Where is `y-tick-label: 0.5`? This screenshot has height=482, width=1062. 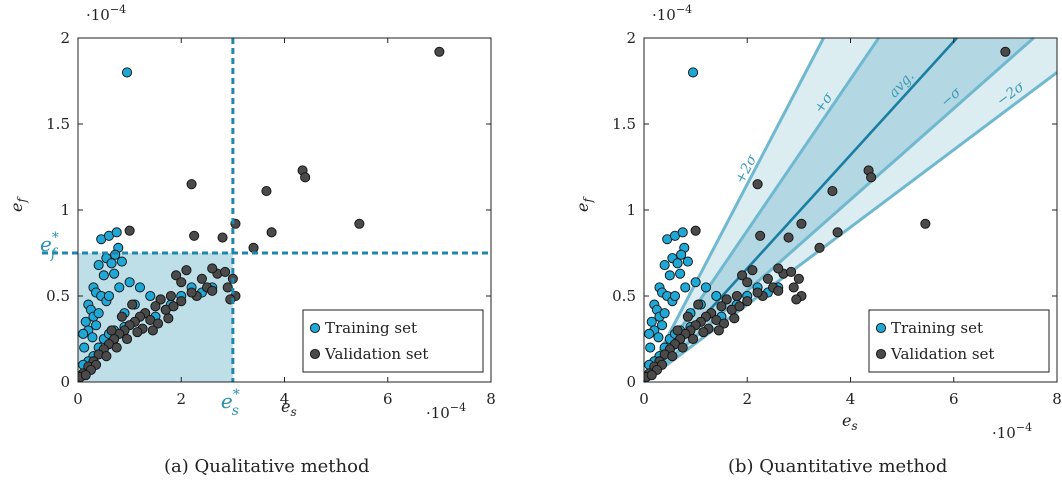 y-tick-label: 0.5 is located at coordinates (624, 296).